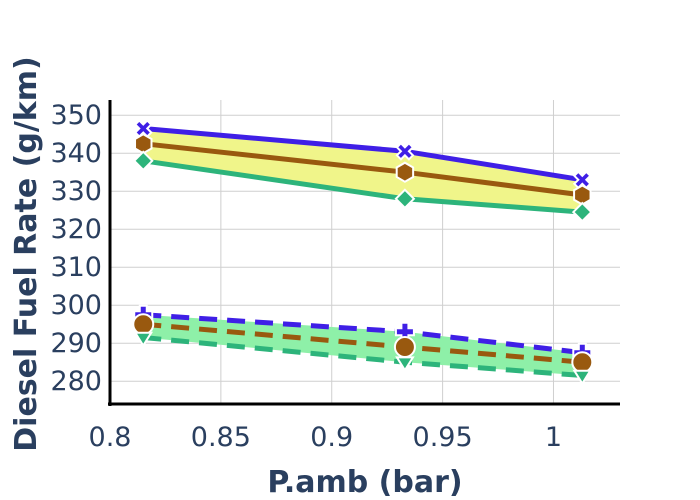 This screenshot has width=700, height=500. What do you see at coordinates (221, 437) in the screenshot?
I see `x-tick-label-1: 0.85` at bounding box center [221, 437].